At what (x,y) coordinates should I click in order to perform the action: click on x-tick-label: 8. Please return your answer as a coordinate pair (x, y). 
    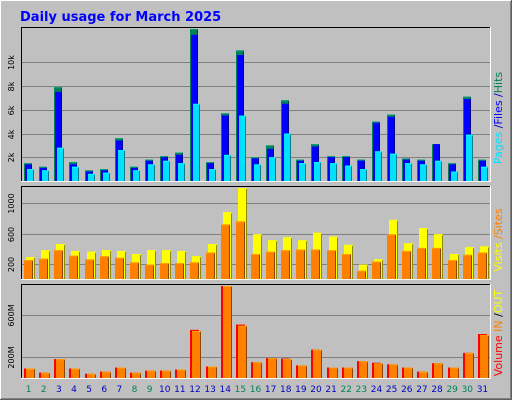
    Looking at the image, I should click on (135, 390).